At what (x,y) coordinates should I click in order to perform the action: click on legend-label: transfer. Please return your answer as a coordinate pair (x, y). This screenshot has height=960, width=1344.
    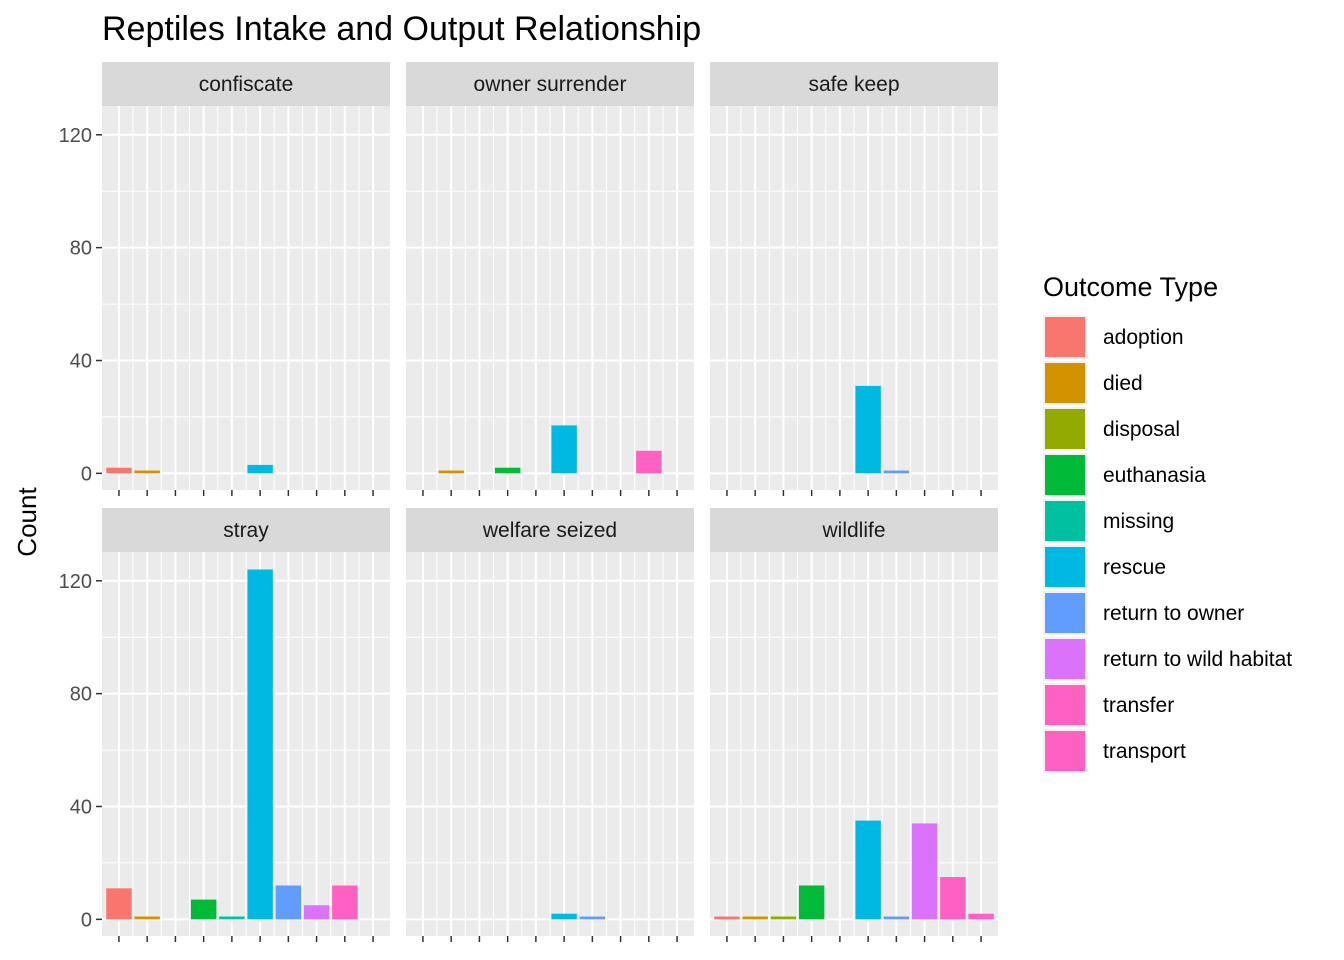
    Looking at the image, I should click on (1138, 705).